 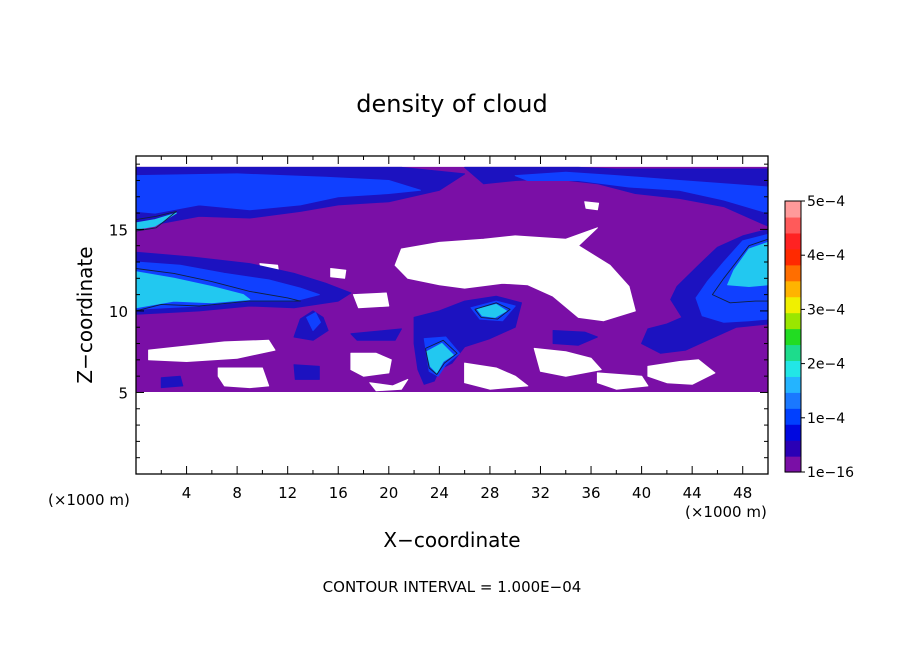 What do you see at coordinates (540, 493) in the screenshot?
I see `x-tick-label: 32` at bounding box center [540, 493].